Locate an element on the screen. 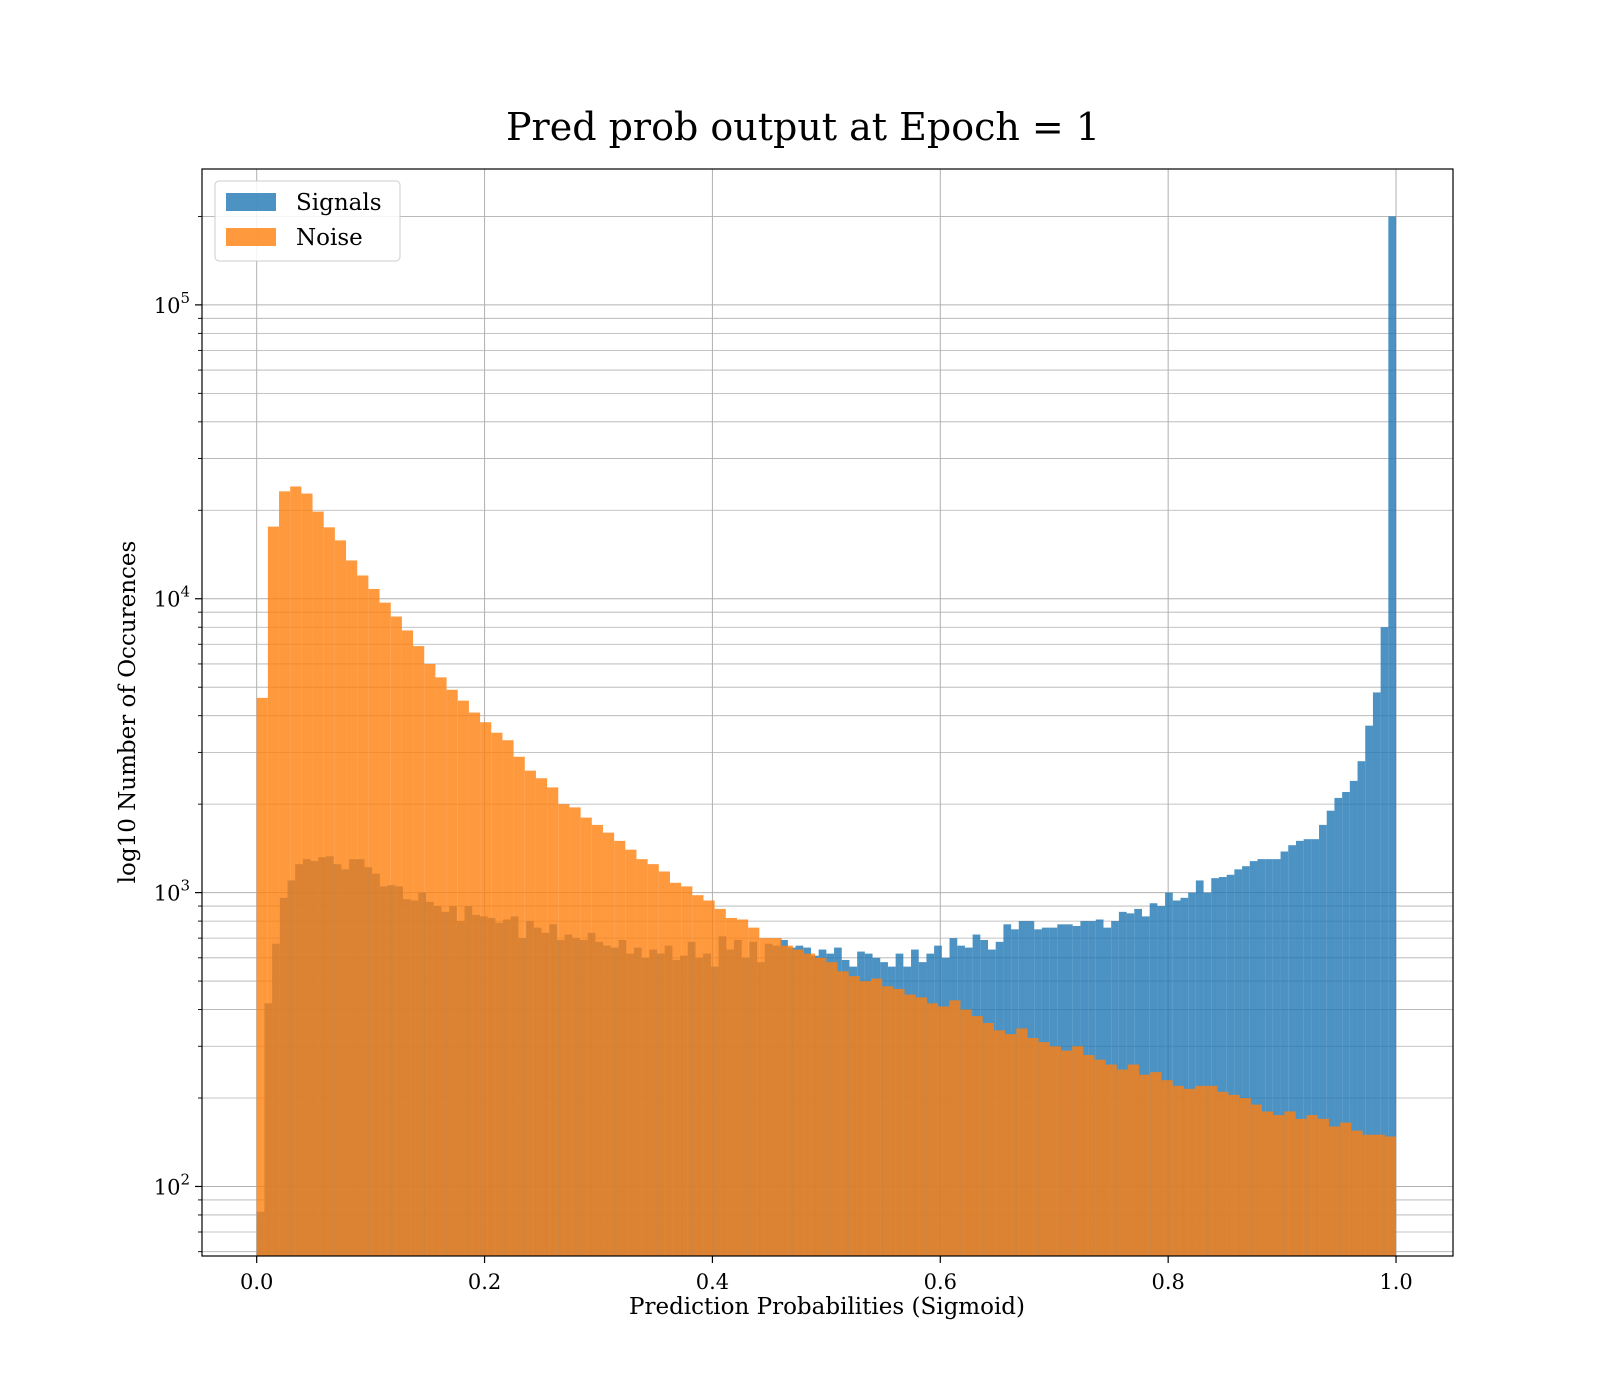 Image resolution: width=1600 pixels, height=1400 pixels. chart-title: Pred prob output at Epoch = 1 is located at coordinates (803, 127).